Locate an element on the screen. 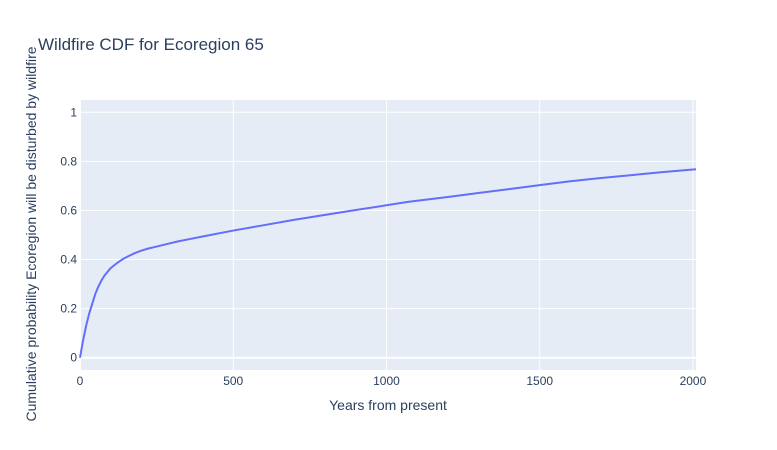 The height and width of the screenshot is (450, 777). chart-title: Wildfire CDF for Ecoregion 65 is located at coordinates (151, 44).